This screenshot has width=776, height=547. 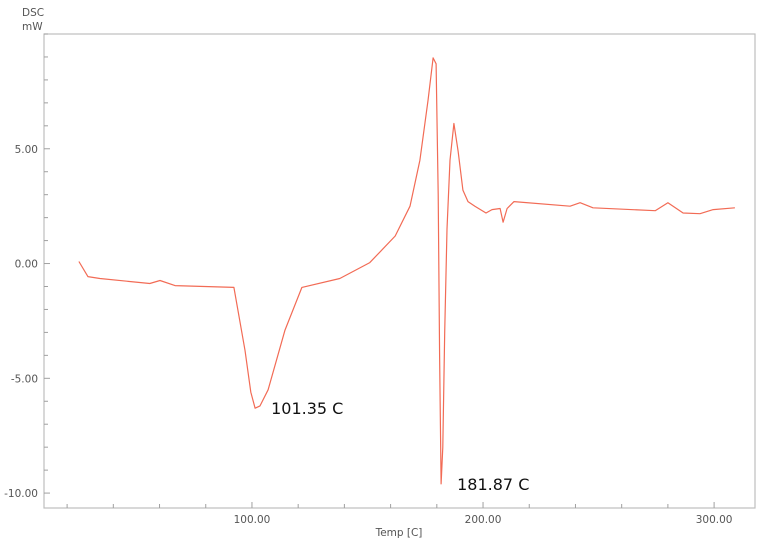 What do you see at coordinates (399, 533) in the screenshot?
I see `x-axis-title: Temp [C]` at bounding box center [399, 533].